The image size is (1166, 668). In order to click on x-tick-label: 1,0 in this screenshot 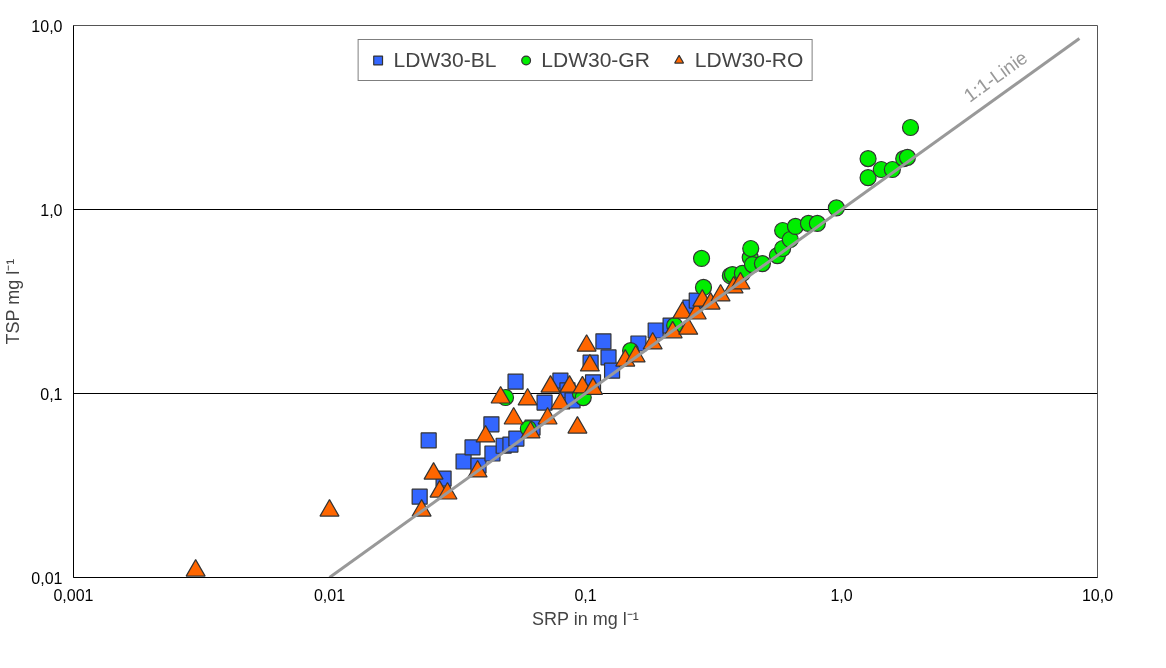, I will do `click(841, 595)`.